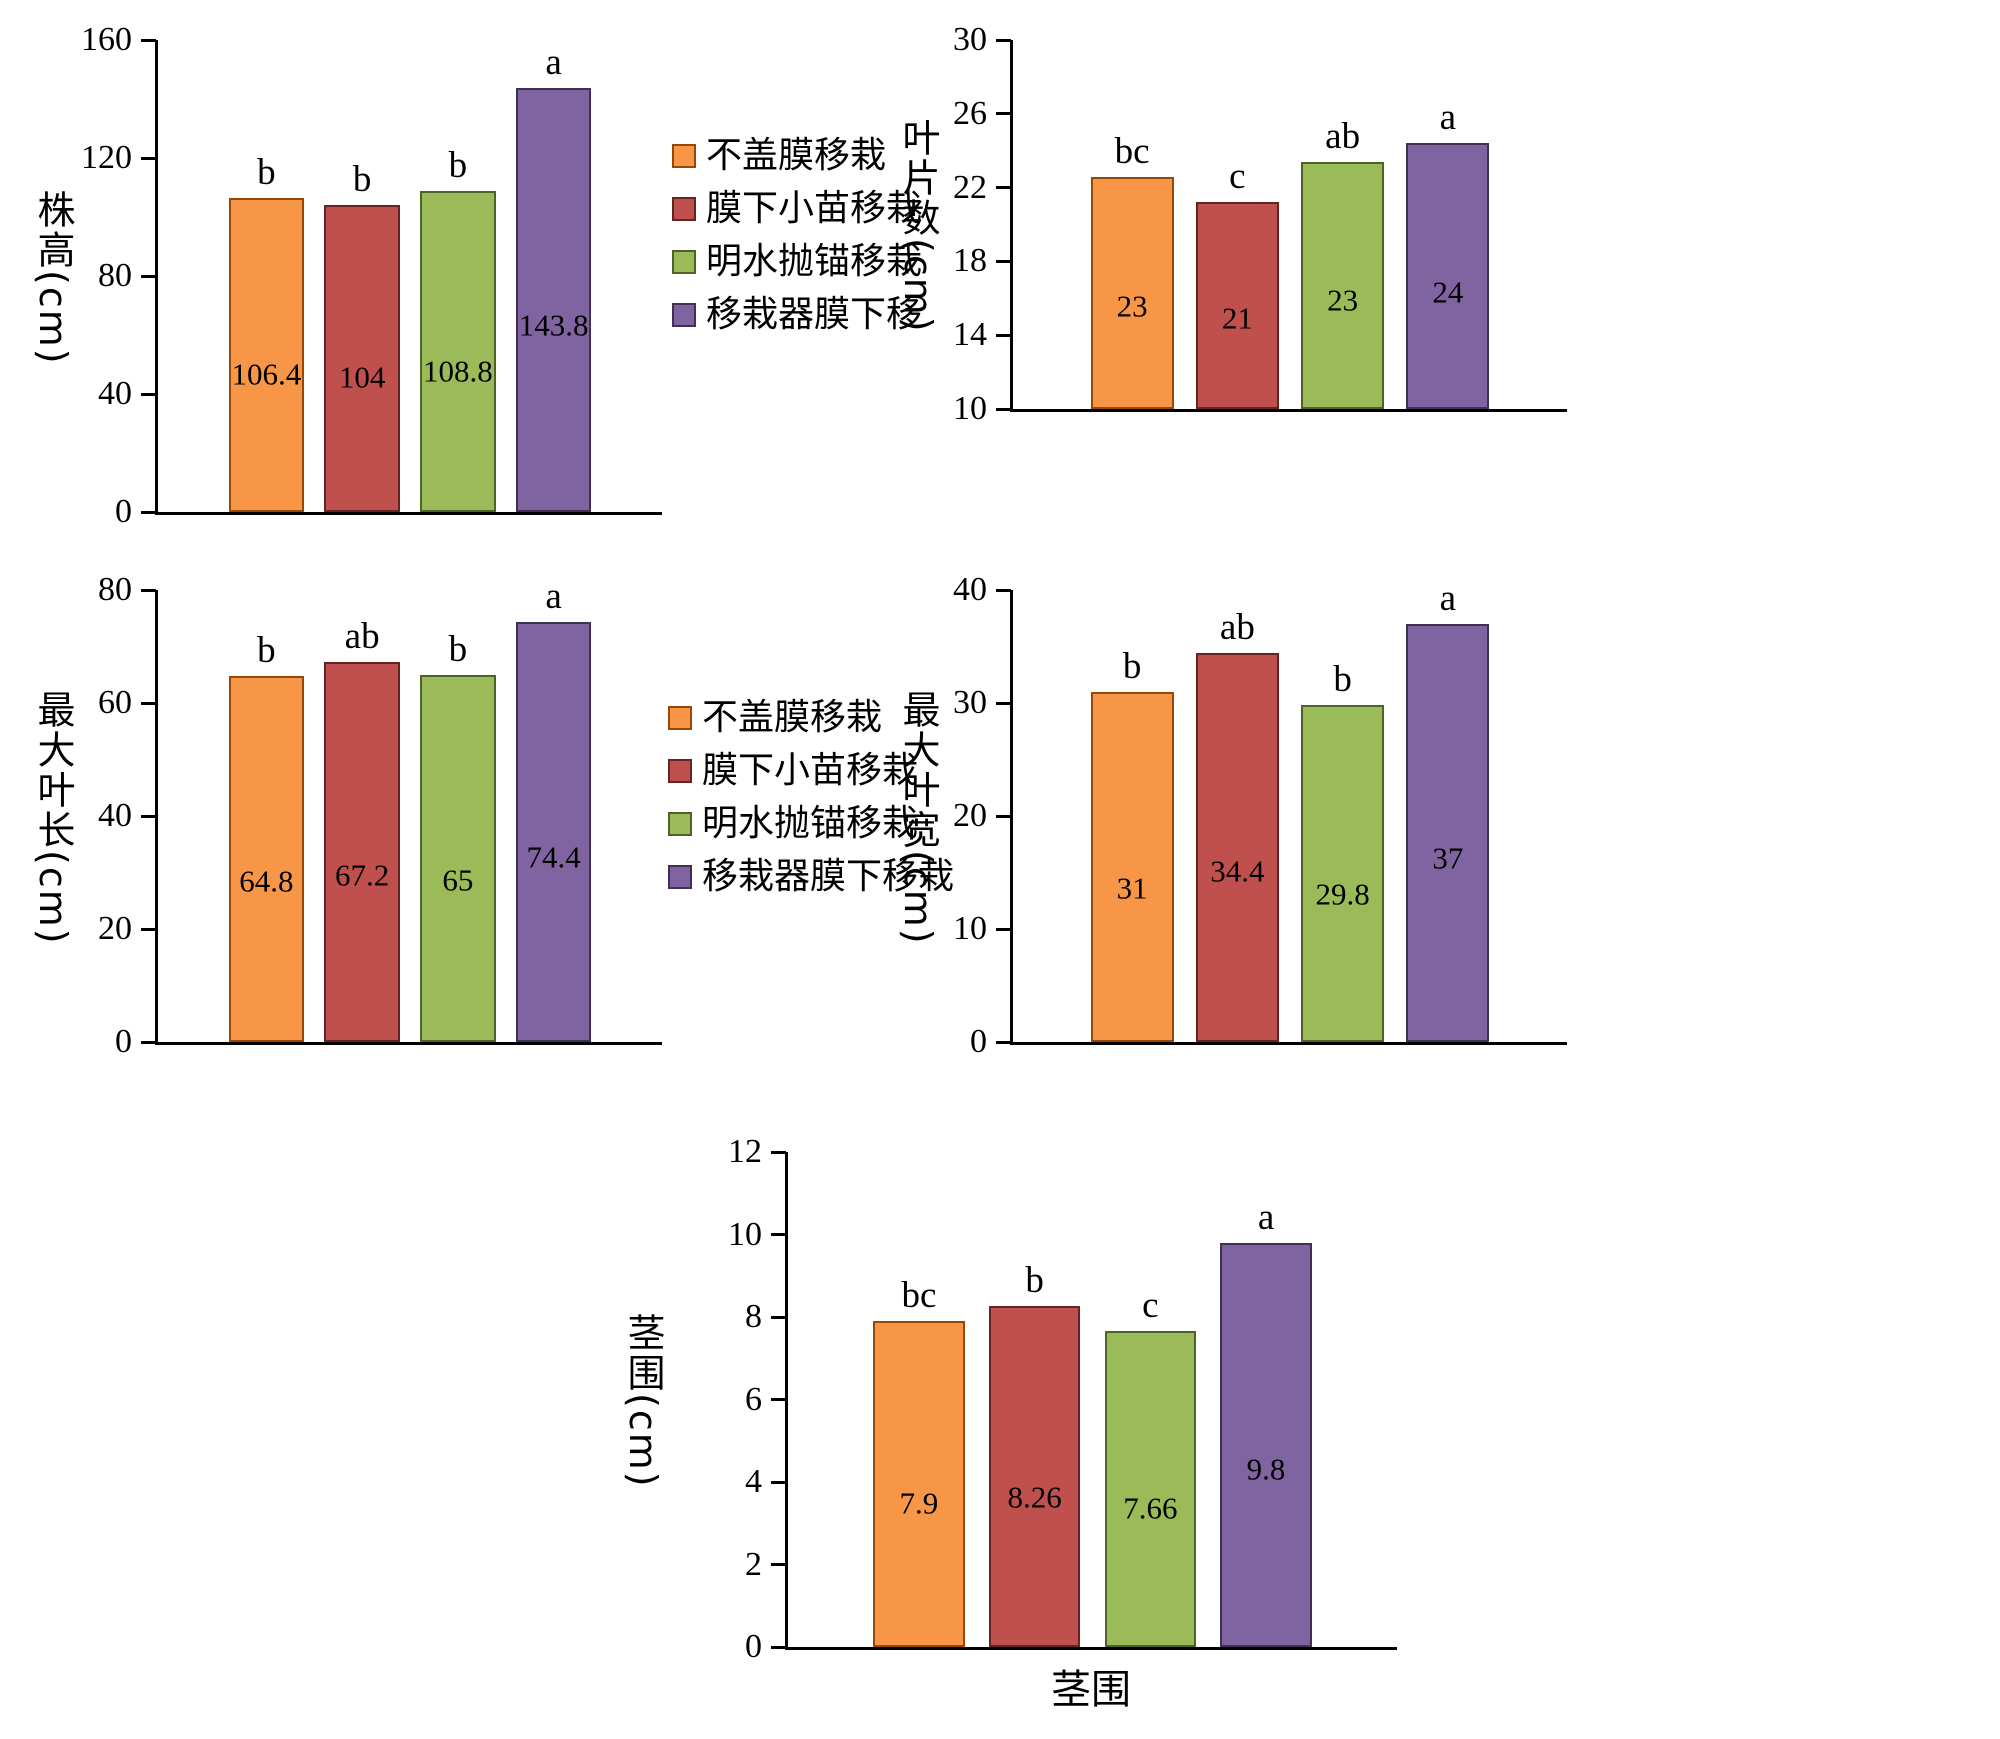 The width and height of the screenshot is (2000, 1739). I want to click on plot-area: 0 10 20 30 40 31 b 34.4 ab 29.8 b 37 a, so click(1260, 816).